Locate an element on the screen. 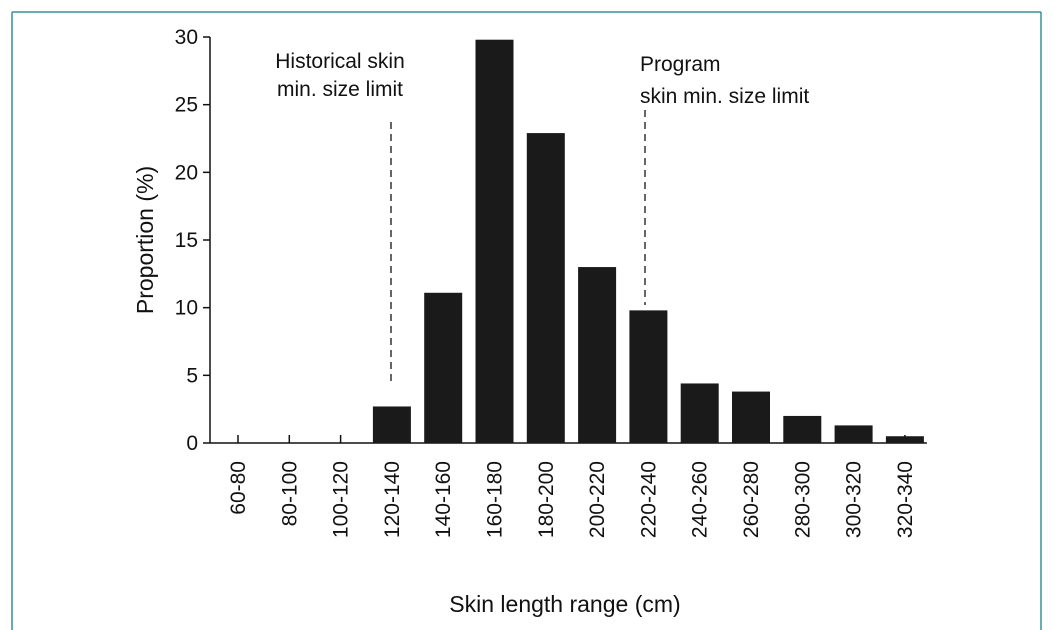 The image size is (1055, 630). x-tick-label: 60-80 is located at coordinates (238, 488).